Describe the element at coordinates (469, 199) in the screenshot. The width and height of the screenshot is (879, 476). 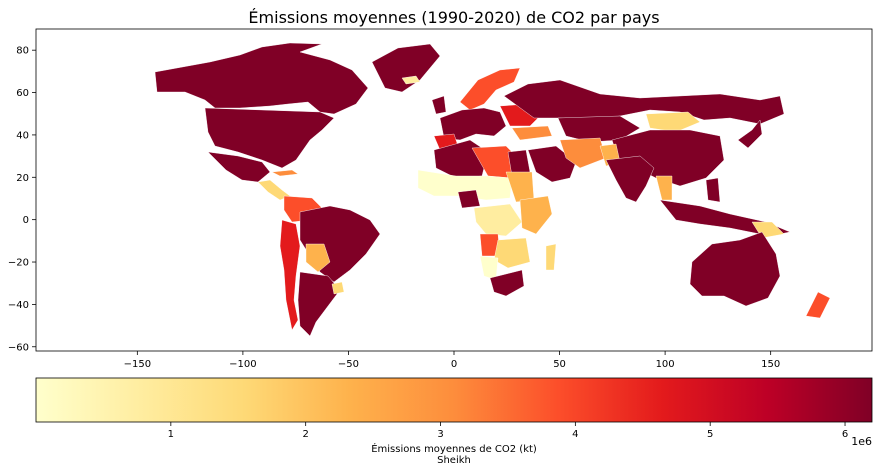
I see `country-nigeria` at that location.